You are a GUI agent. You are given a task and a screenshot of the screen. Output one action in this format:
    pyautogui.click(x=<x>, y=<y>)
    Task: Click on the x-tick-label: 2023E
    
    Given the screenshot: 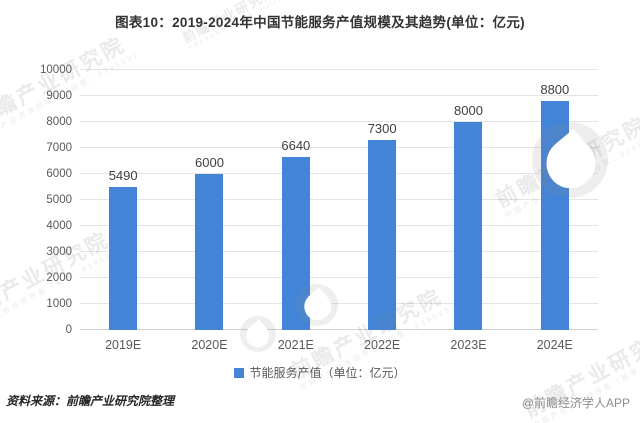 What is the action you would take?
    pyautogui.click(x=468, y=345)
    